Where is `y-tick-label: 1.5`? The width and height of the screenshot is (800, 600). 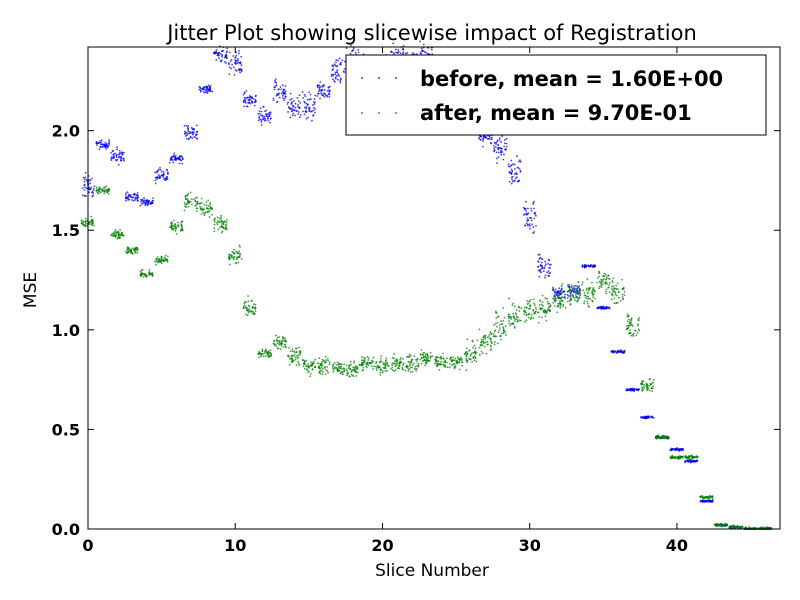
y-tick-label: 1.5 is located at coordinates (66, 230).